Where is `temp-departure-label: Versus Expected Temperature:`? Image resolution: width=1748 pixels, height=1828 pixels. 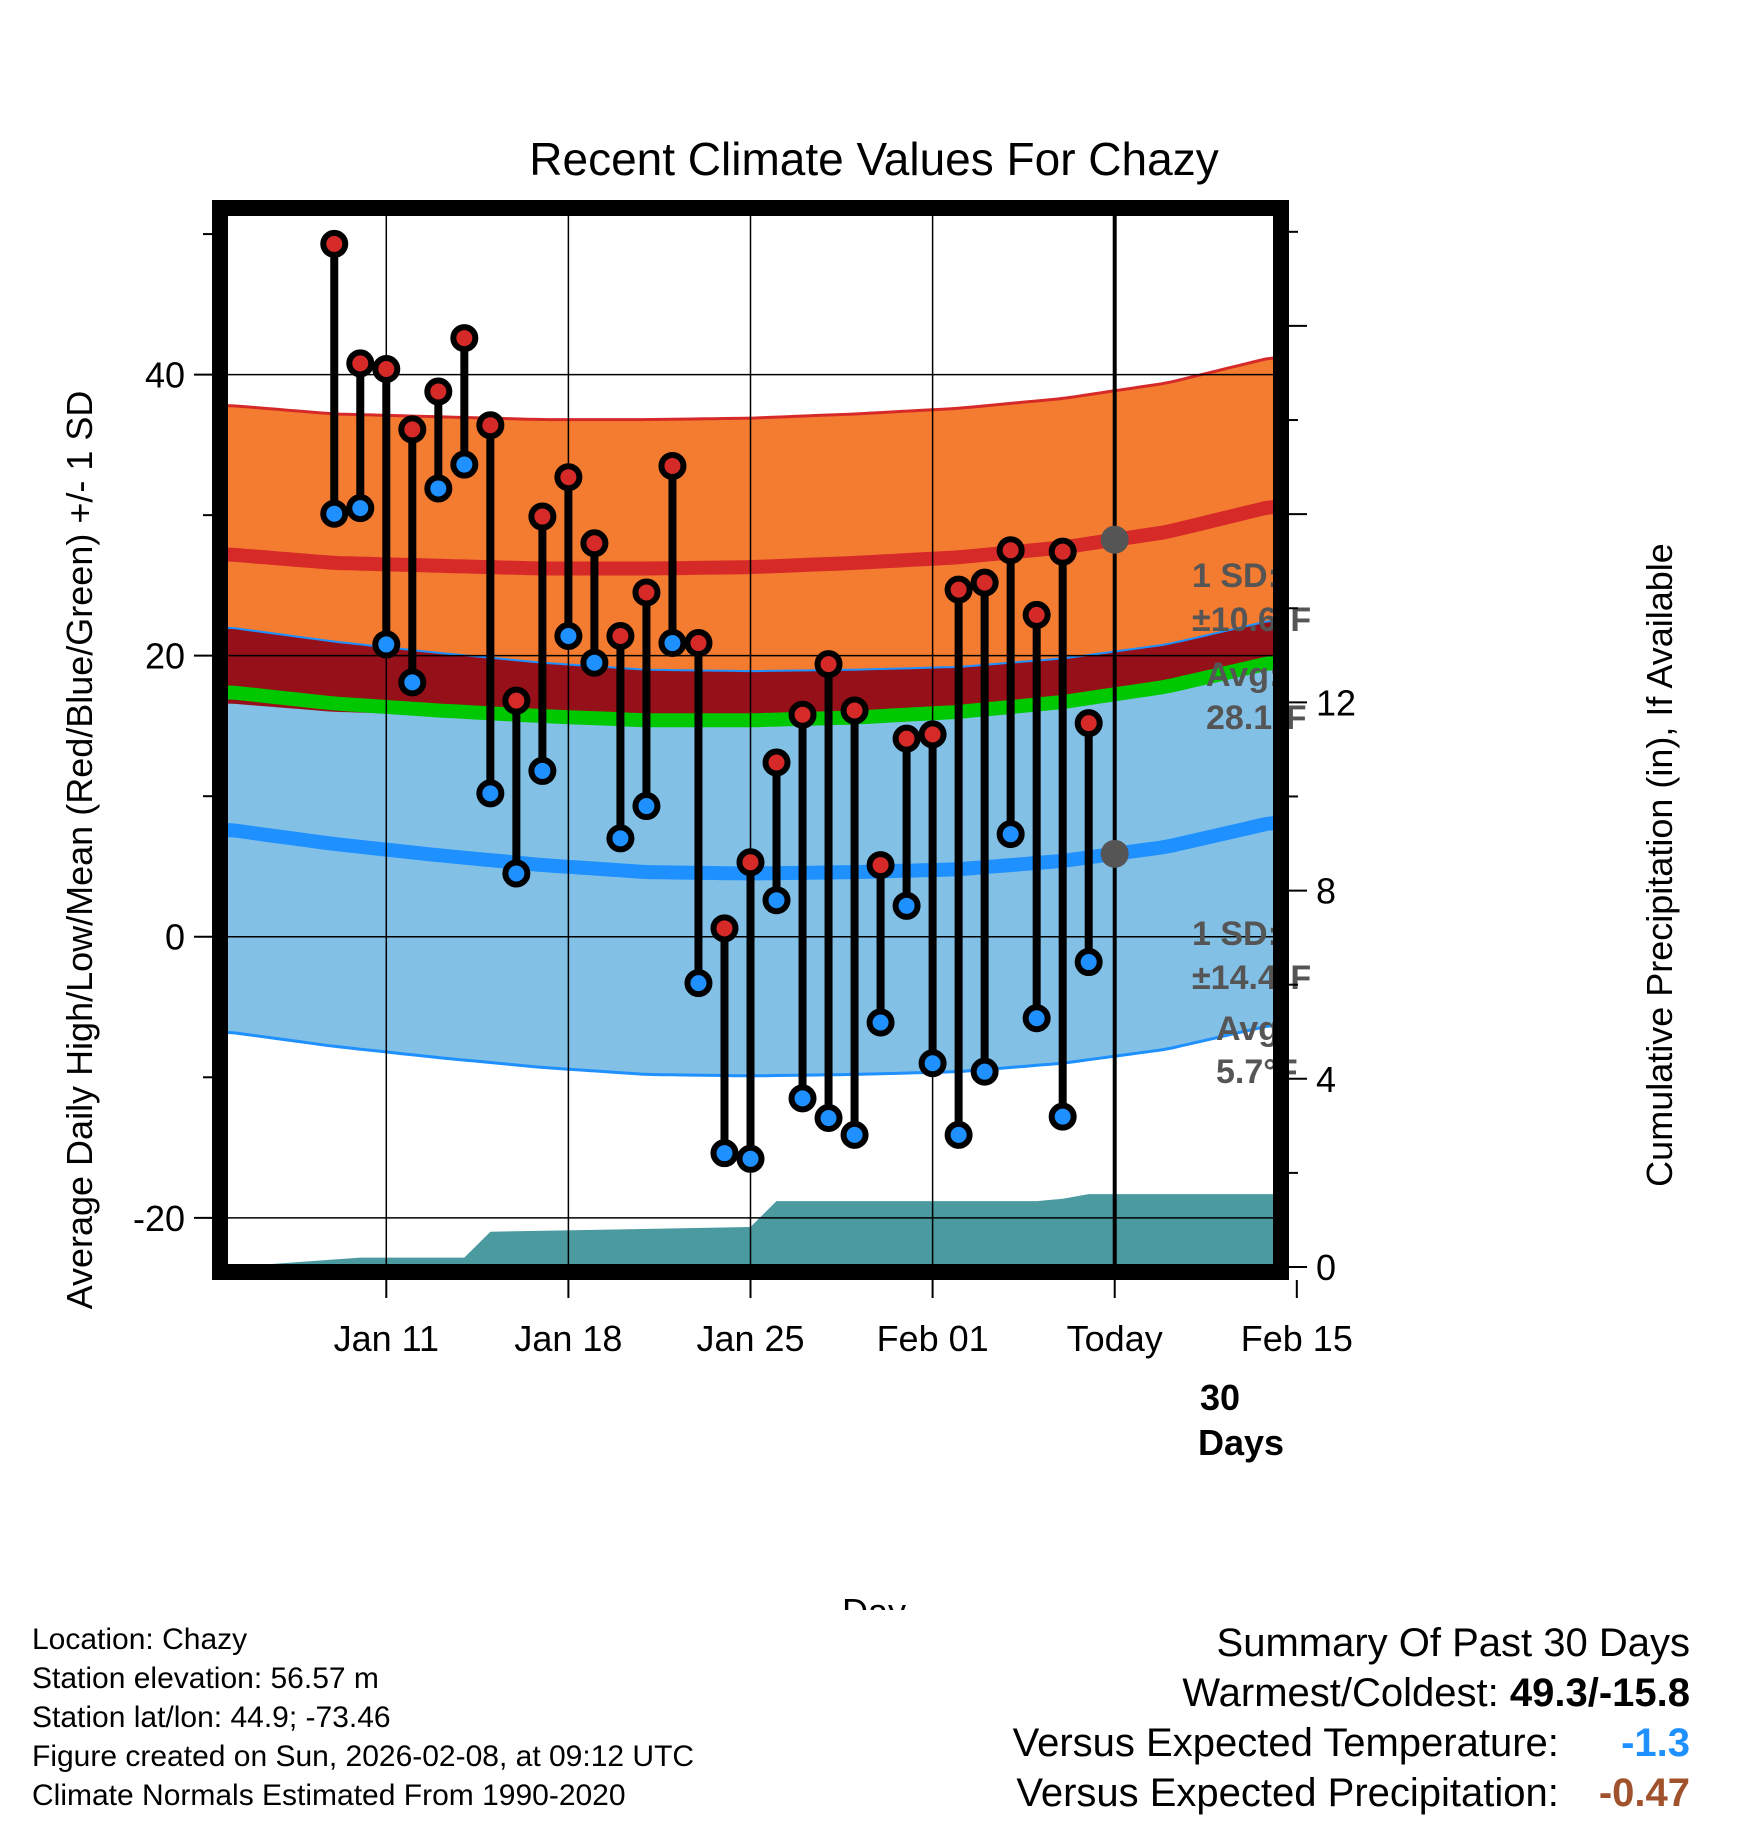
temp-departure-label: Versus Expected Temperature: is located at coordinates (1285, 1743).